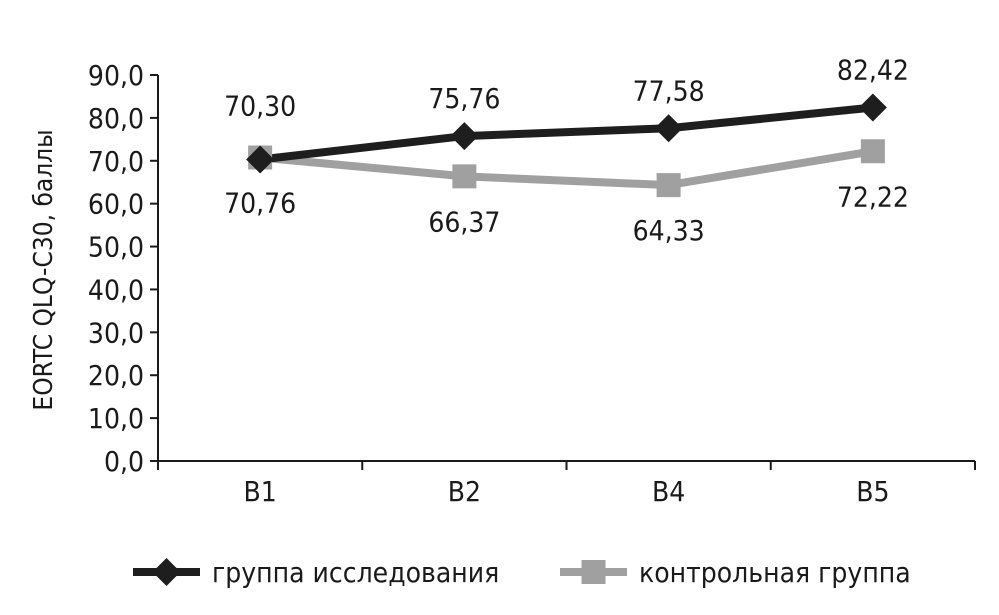 Image resolution: width=999 pixels, height=615 pixels. I want to click on legend-item-2: контрольная группа, so click(735, 572).